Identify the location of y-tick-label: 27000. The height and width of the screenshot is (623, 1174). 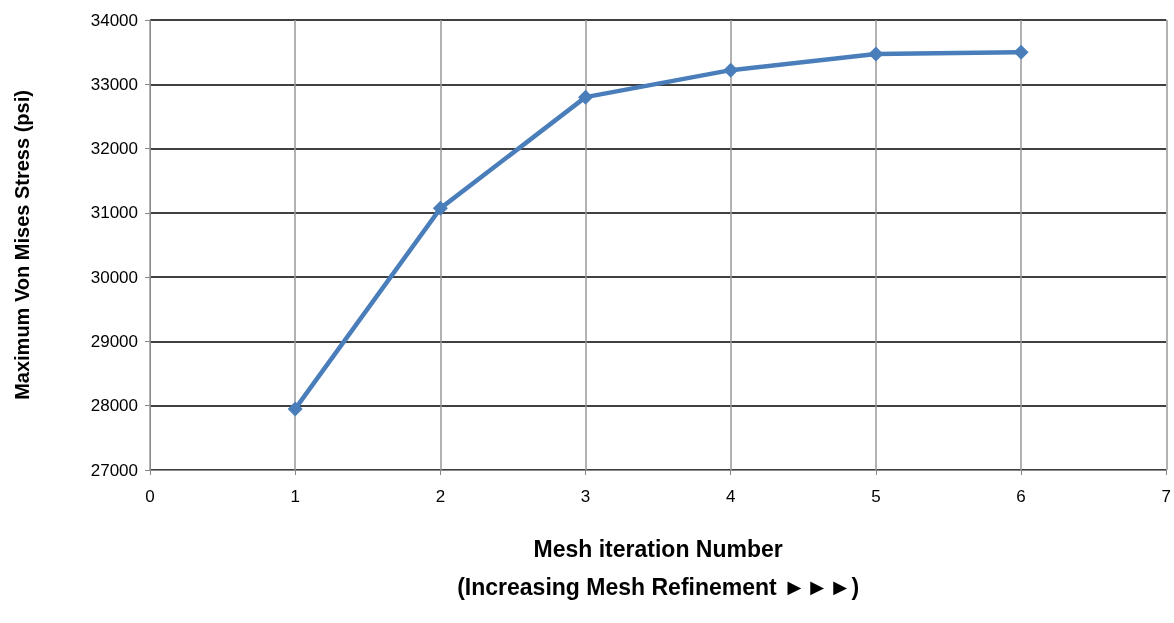
(114, 470).